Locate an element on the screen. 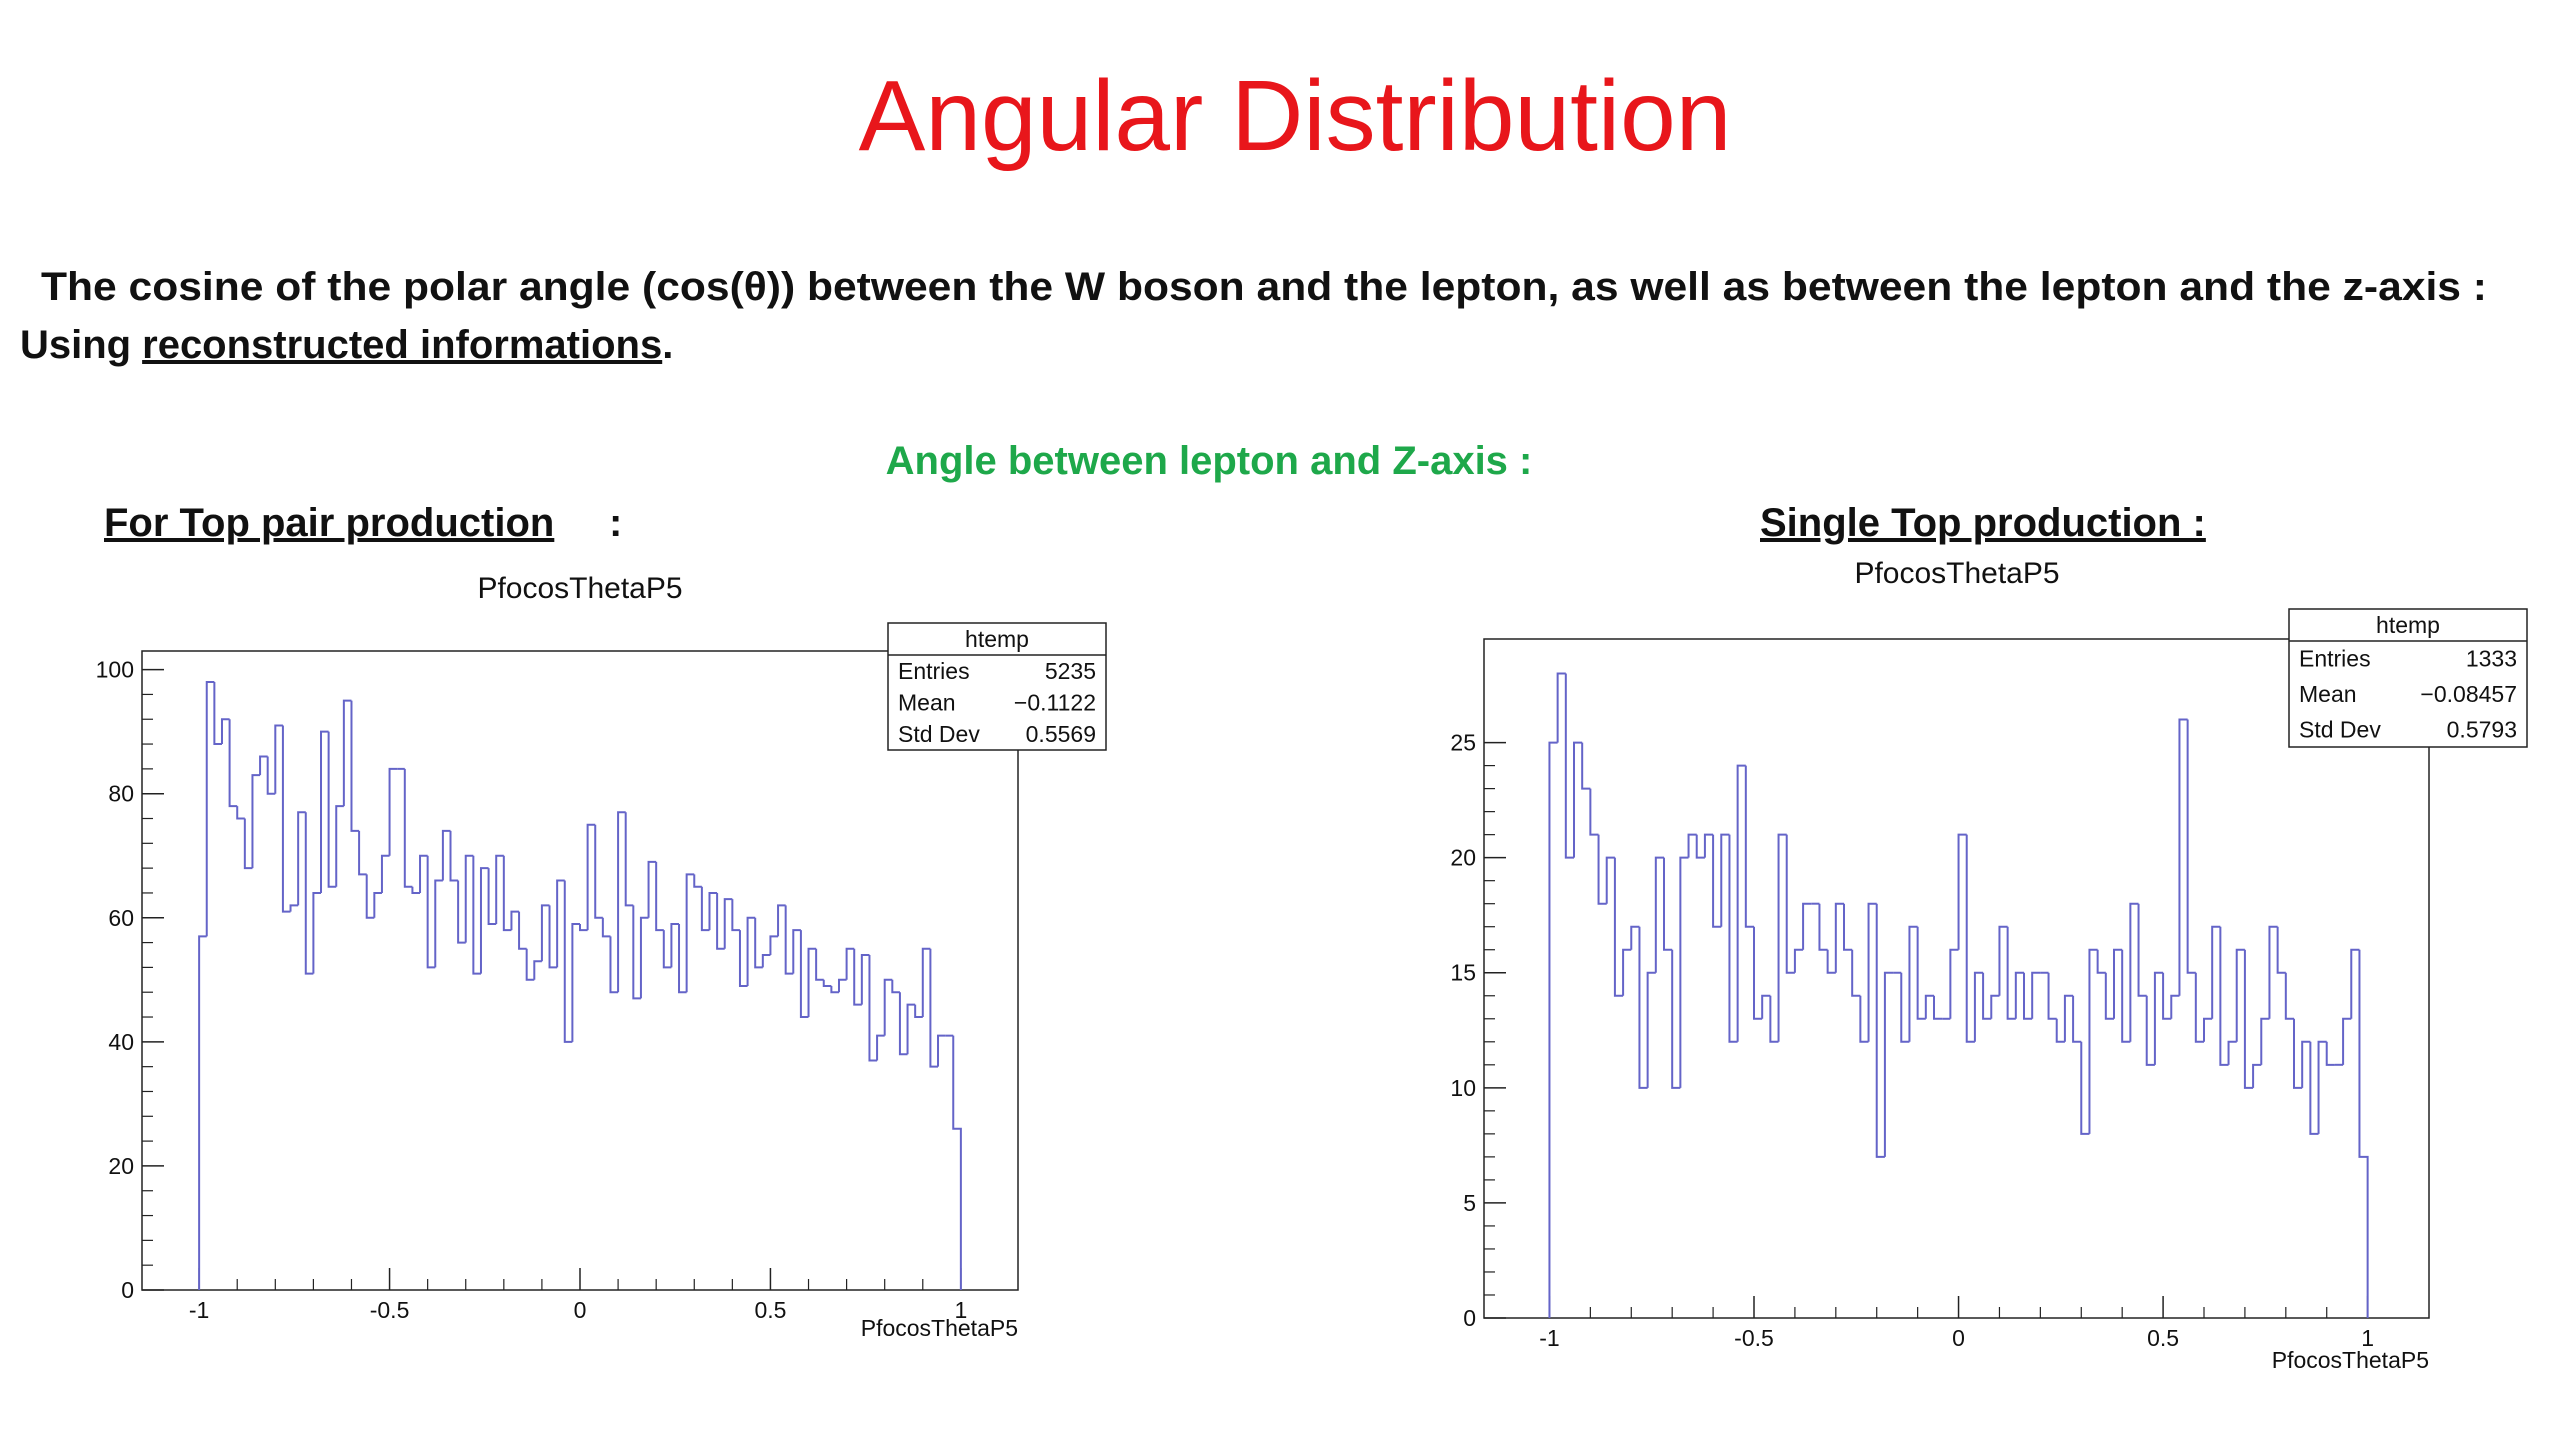 The image size is (2560, 1440). section-heading: Single Top production : is located at coordinates (1983, 523).